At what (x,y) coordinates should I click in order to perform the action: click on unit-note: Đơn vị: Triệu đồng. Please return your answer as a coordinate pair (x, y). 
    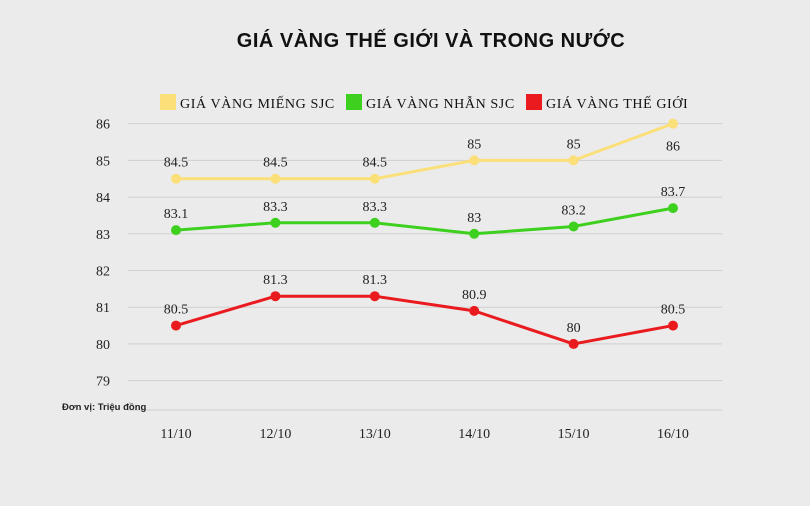
    Looking at the image, I should click on (104, 407).